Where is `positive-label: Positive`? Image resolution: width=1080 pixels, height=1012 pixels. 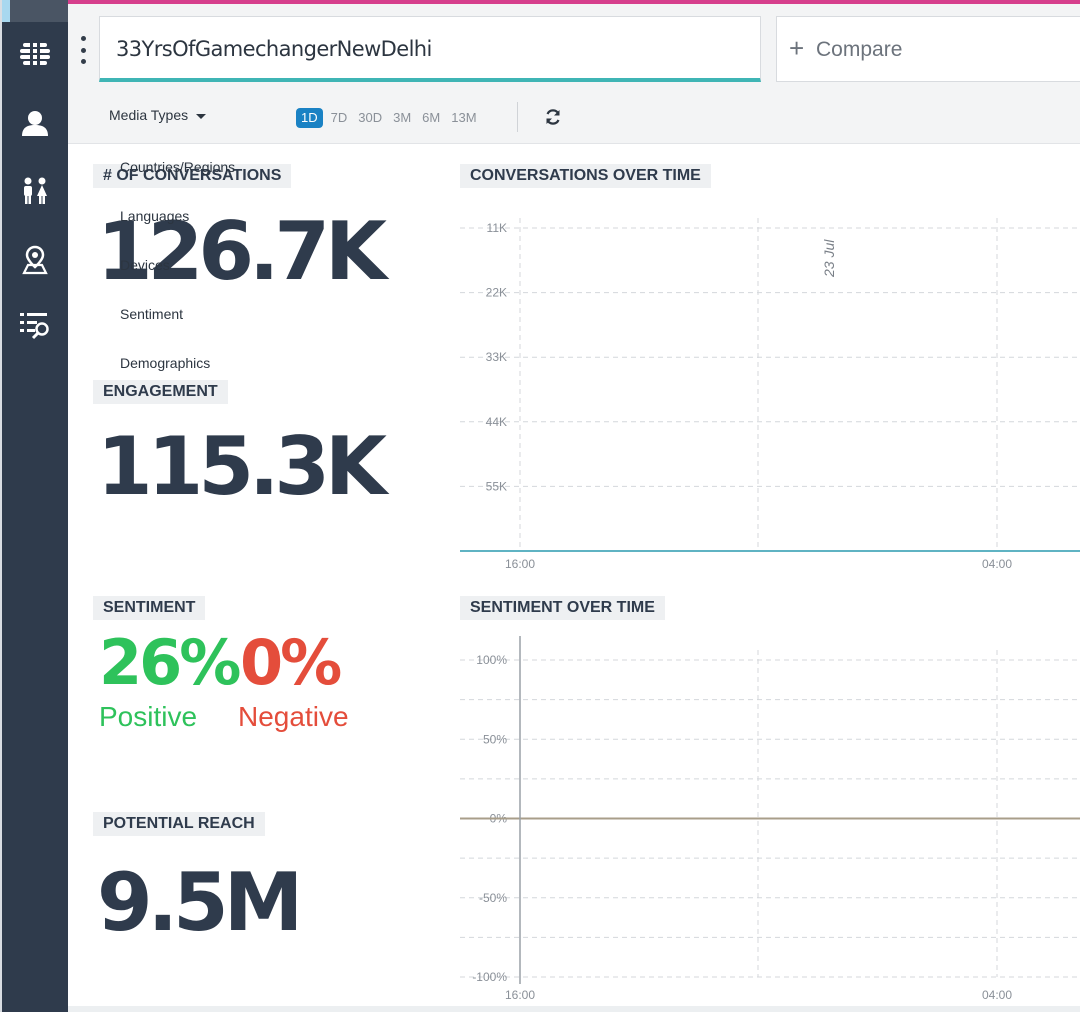
positive-label: Positive is located at coordinates (148, 716).